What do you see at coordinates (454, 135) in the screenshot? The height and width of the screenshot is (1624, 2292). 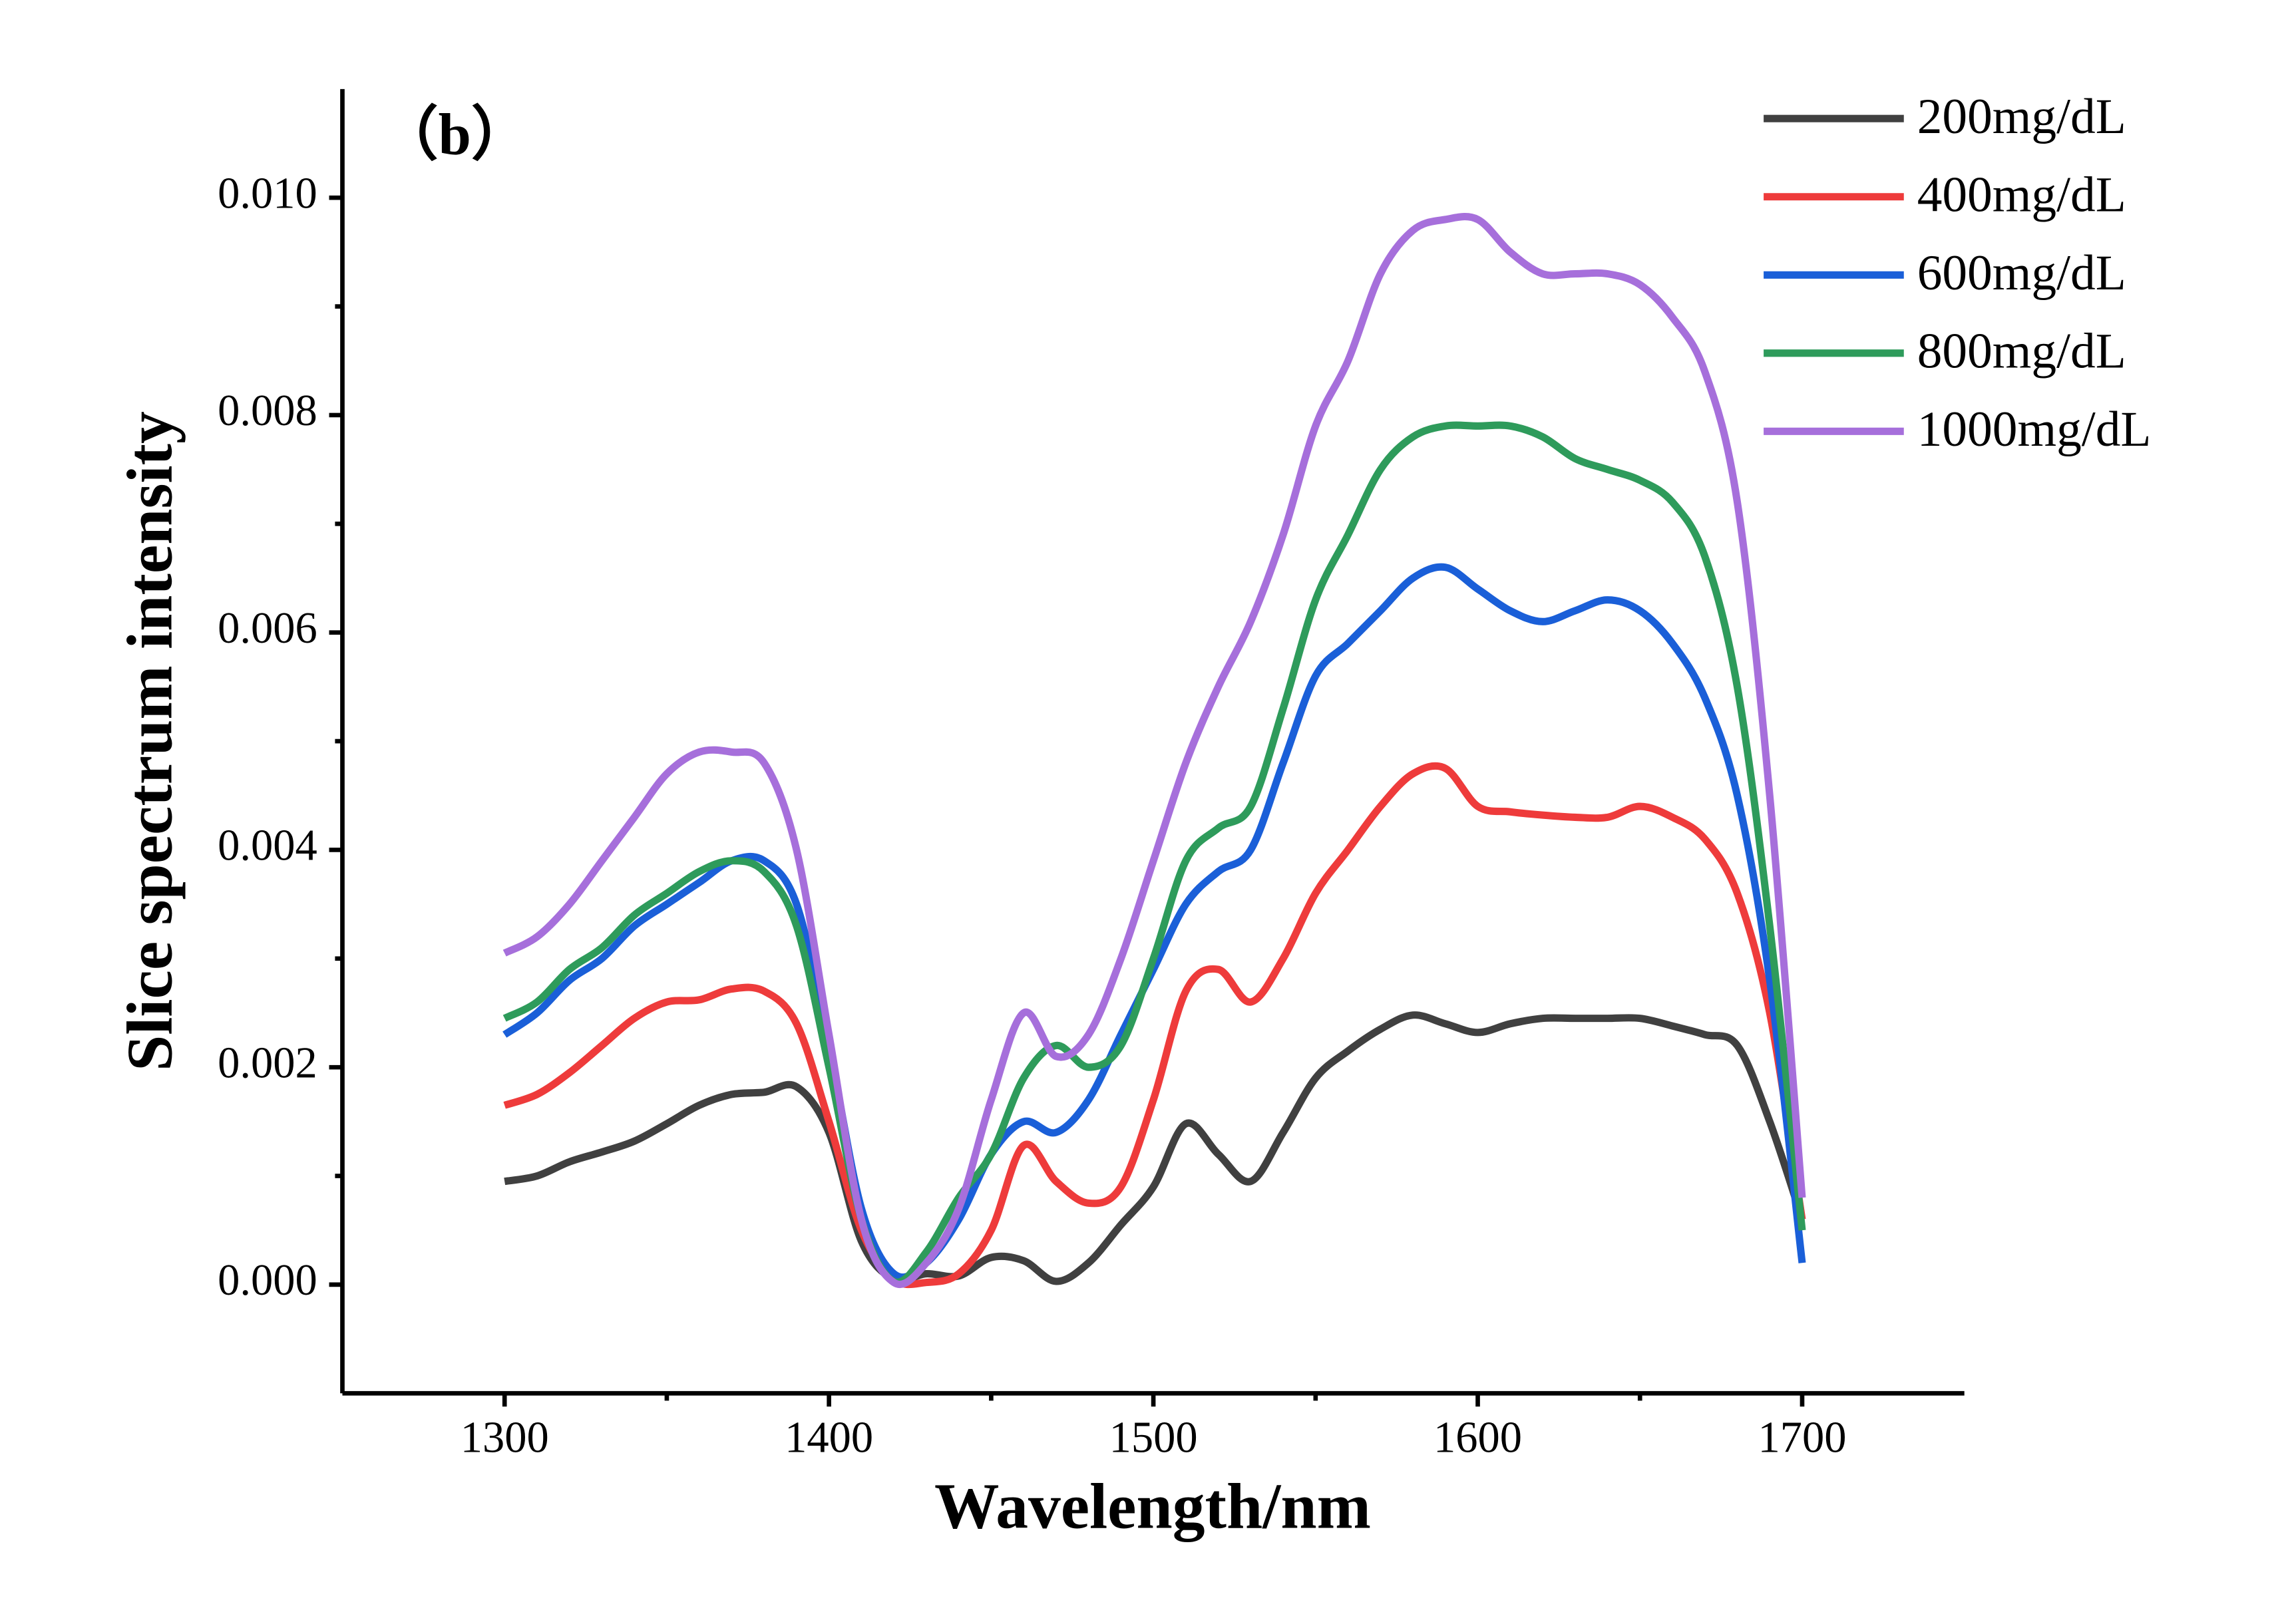 I see `annotation: （b）` at bounding box center [454, 135].